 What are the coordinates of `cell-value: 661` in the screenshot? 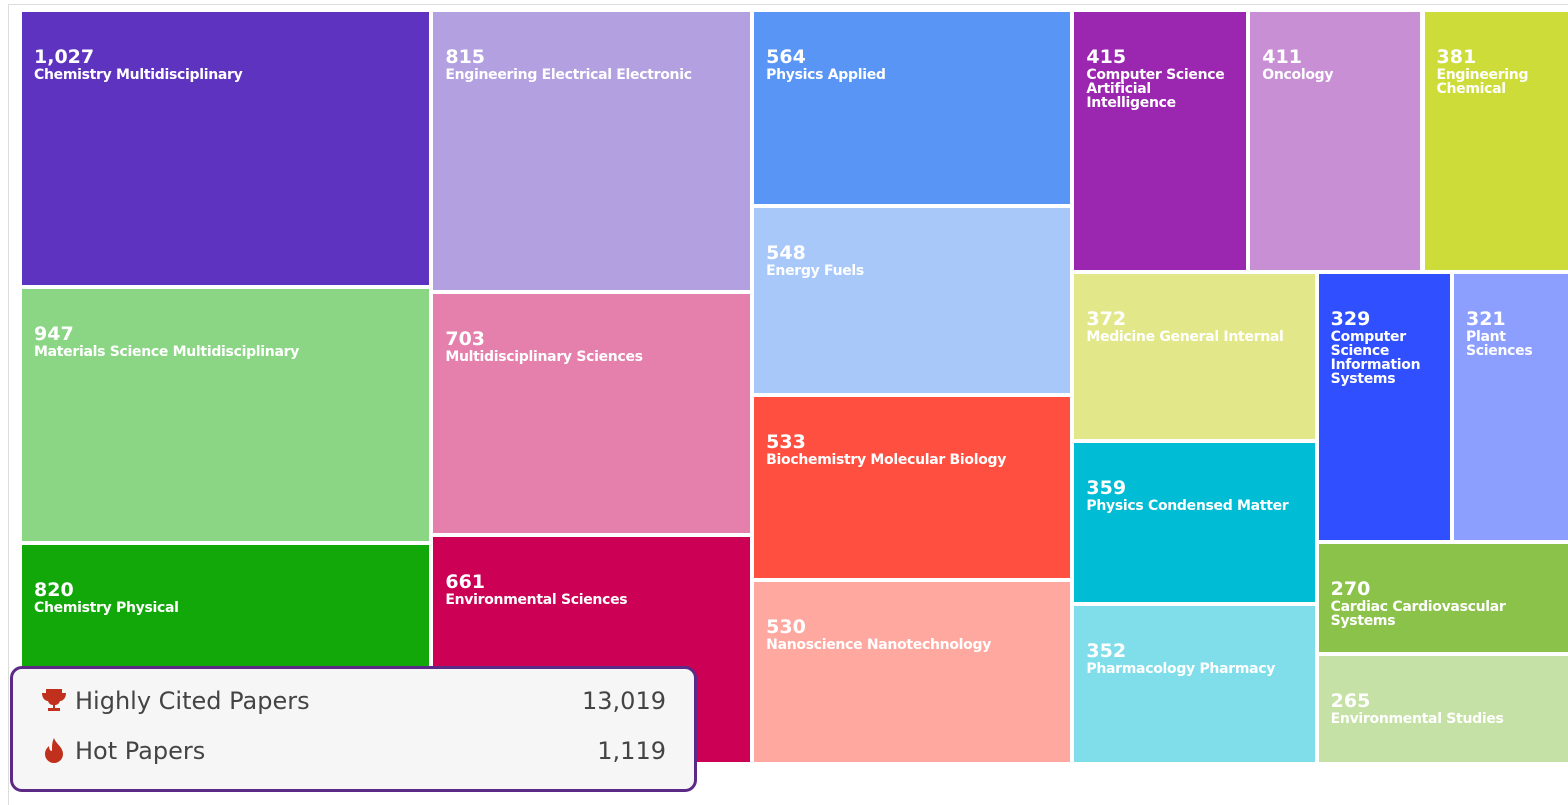 It's located at (591, 582).